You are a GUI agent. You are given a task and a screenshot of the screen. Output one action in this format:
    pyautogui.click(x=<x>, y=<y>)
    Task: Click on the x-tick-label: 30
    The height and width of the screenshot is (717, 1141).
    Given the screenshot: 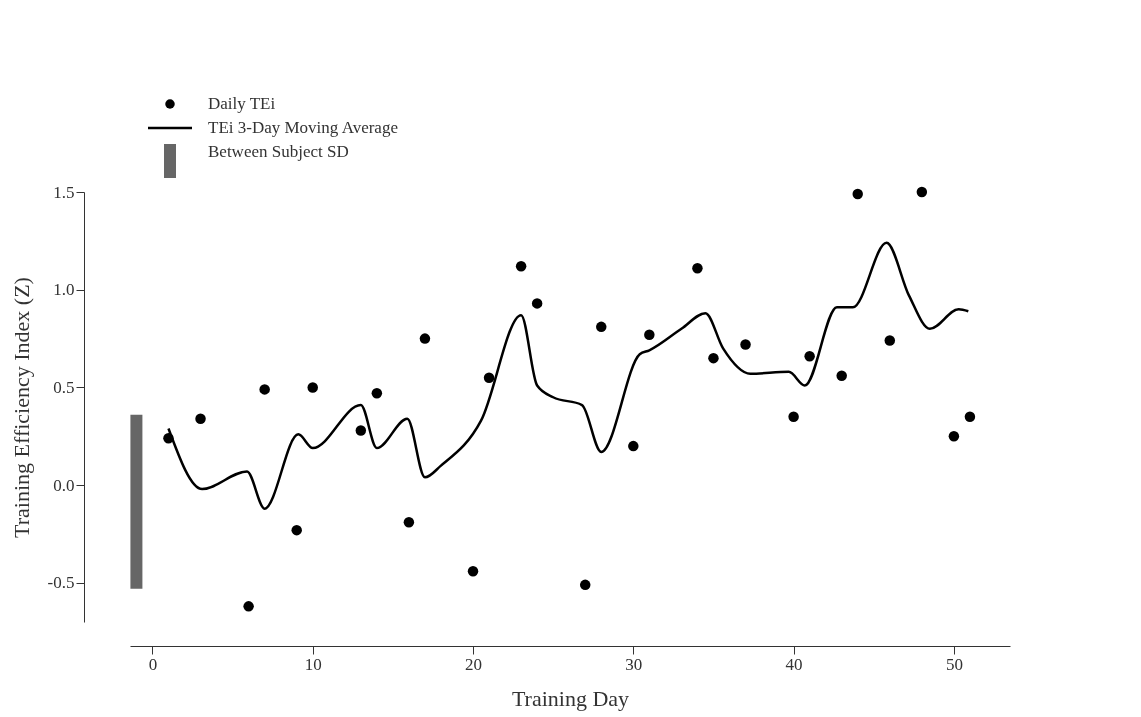 What is the action you would take?
    pyautogui.click(x=634, y=664)
    